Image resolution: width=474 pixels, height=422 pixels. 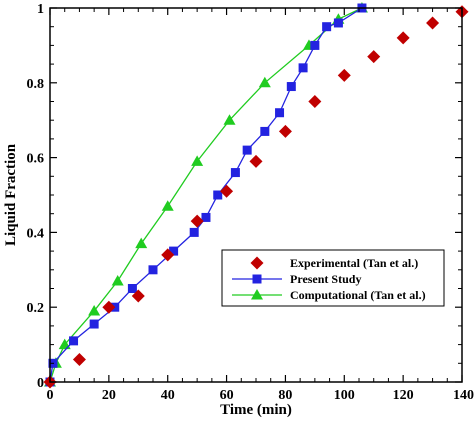 I want to click on x-tick-label: 0, so click(x=50, y=395).